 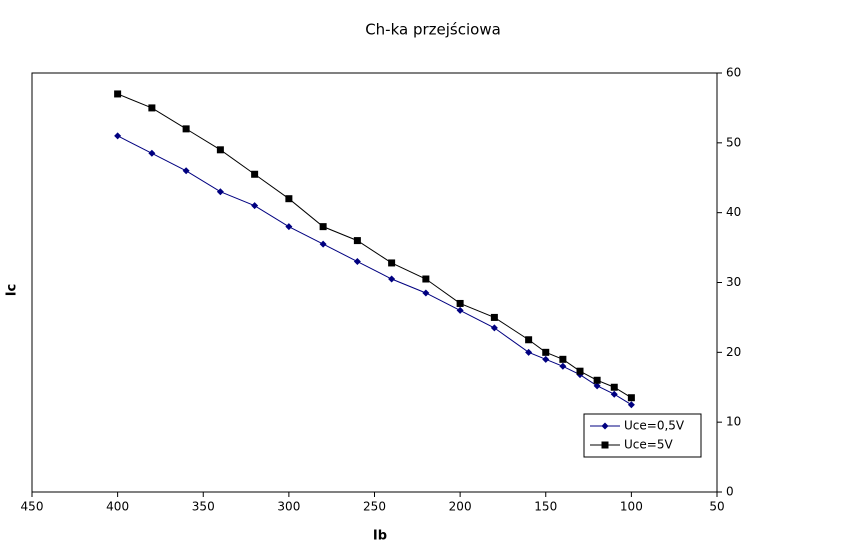 I want to click on x-tick-label: 300, so click(x=288, y=507).